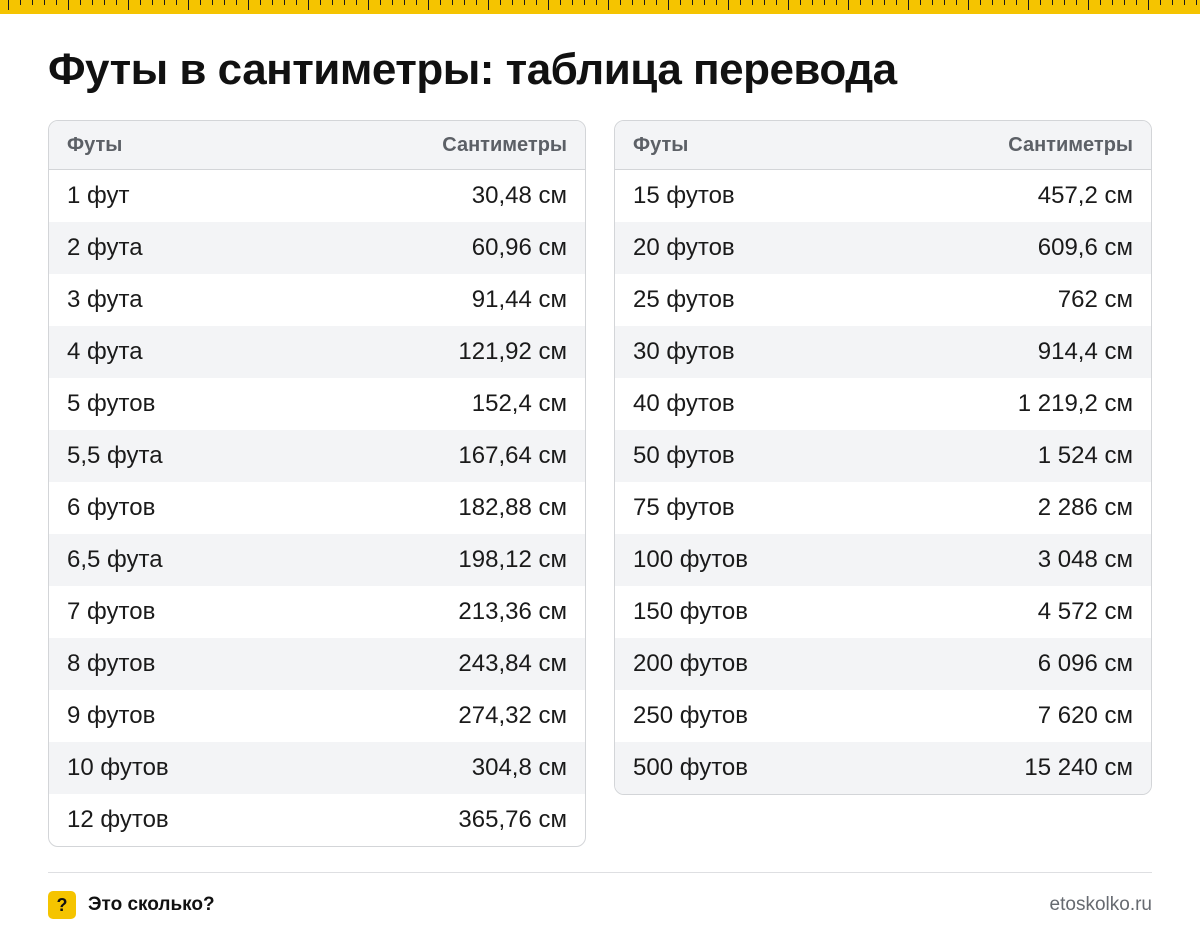 The height and width of the screenshot is (937, 1200). I want to click on table-row: 6,5 фута 198,12 см, so click(317, 560).